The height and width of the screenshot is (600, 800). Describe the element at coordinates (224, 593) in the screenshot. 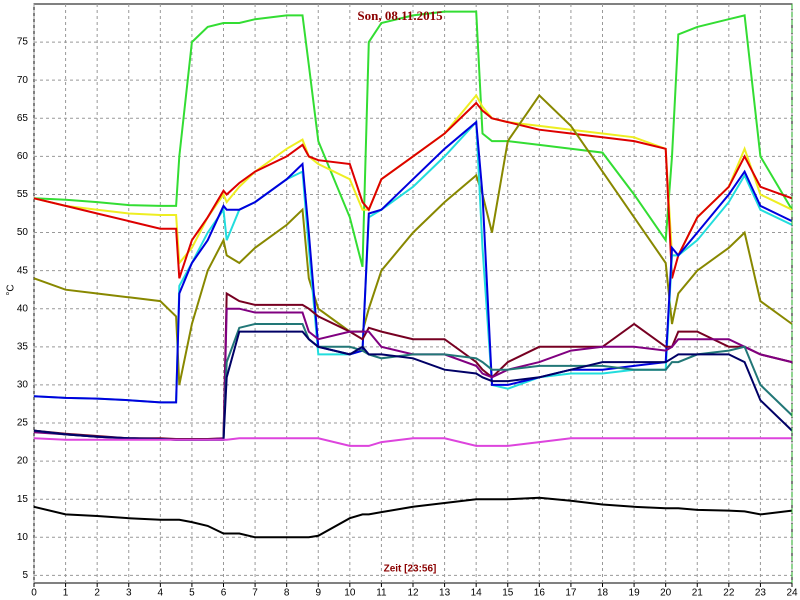

I see `x-tick-label: 6` at that location.